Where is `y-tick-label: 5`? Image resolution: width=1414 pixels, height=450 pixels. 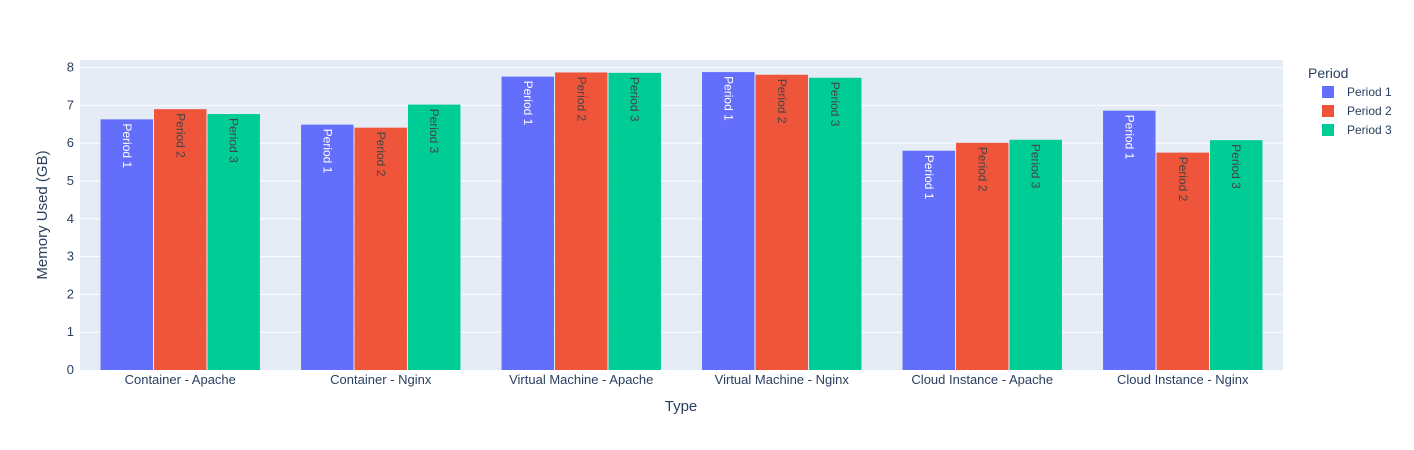 y-tick-label: 5 is located at coordinates (70, 180).